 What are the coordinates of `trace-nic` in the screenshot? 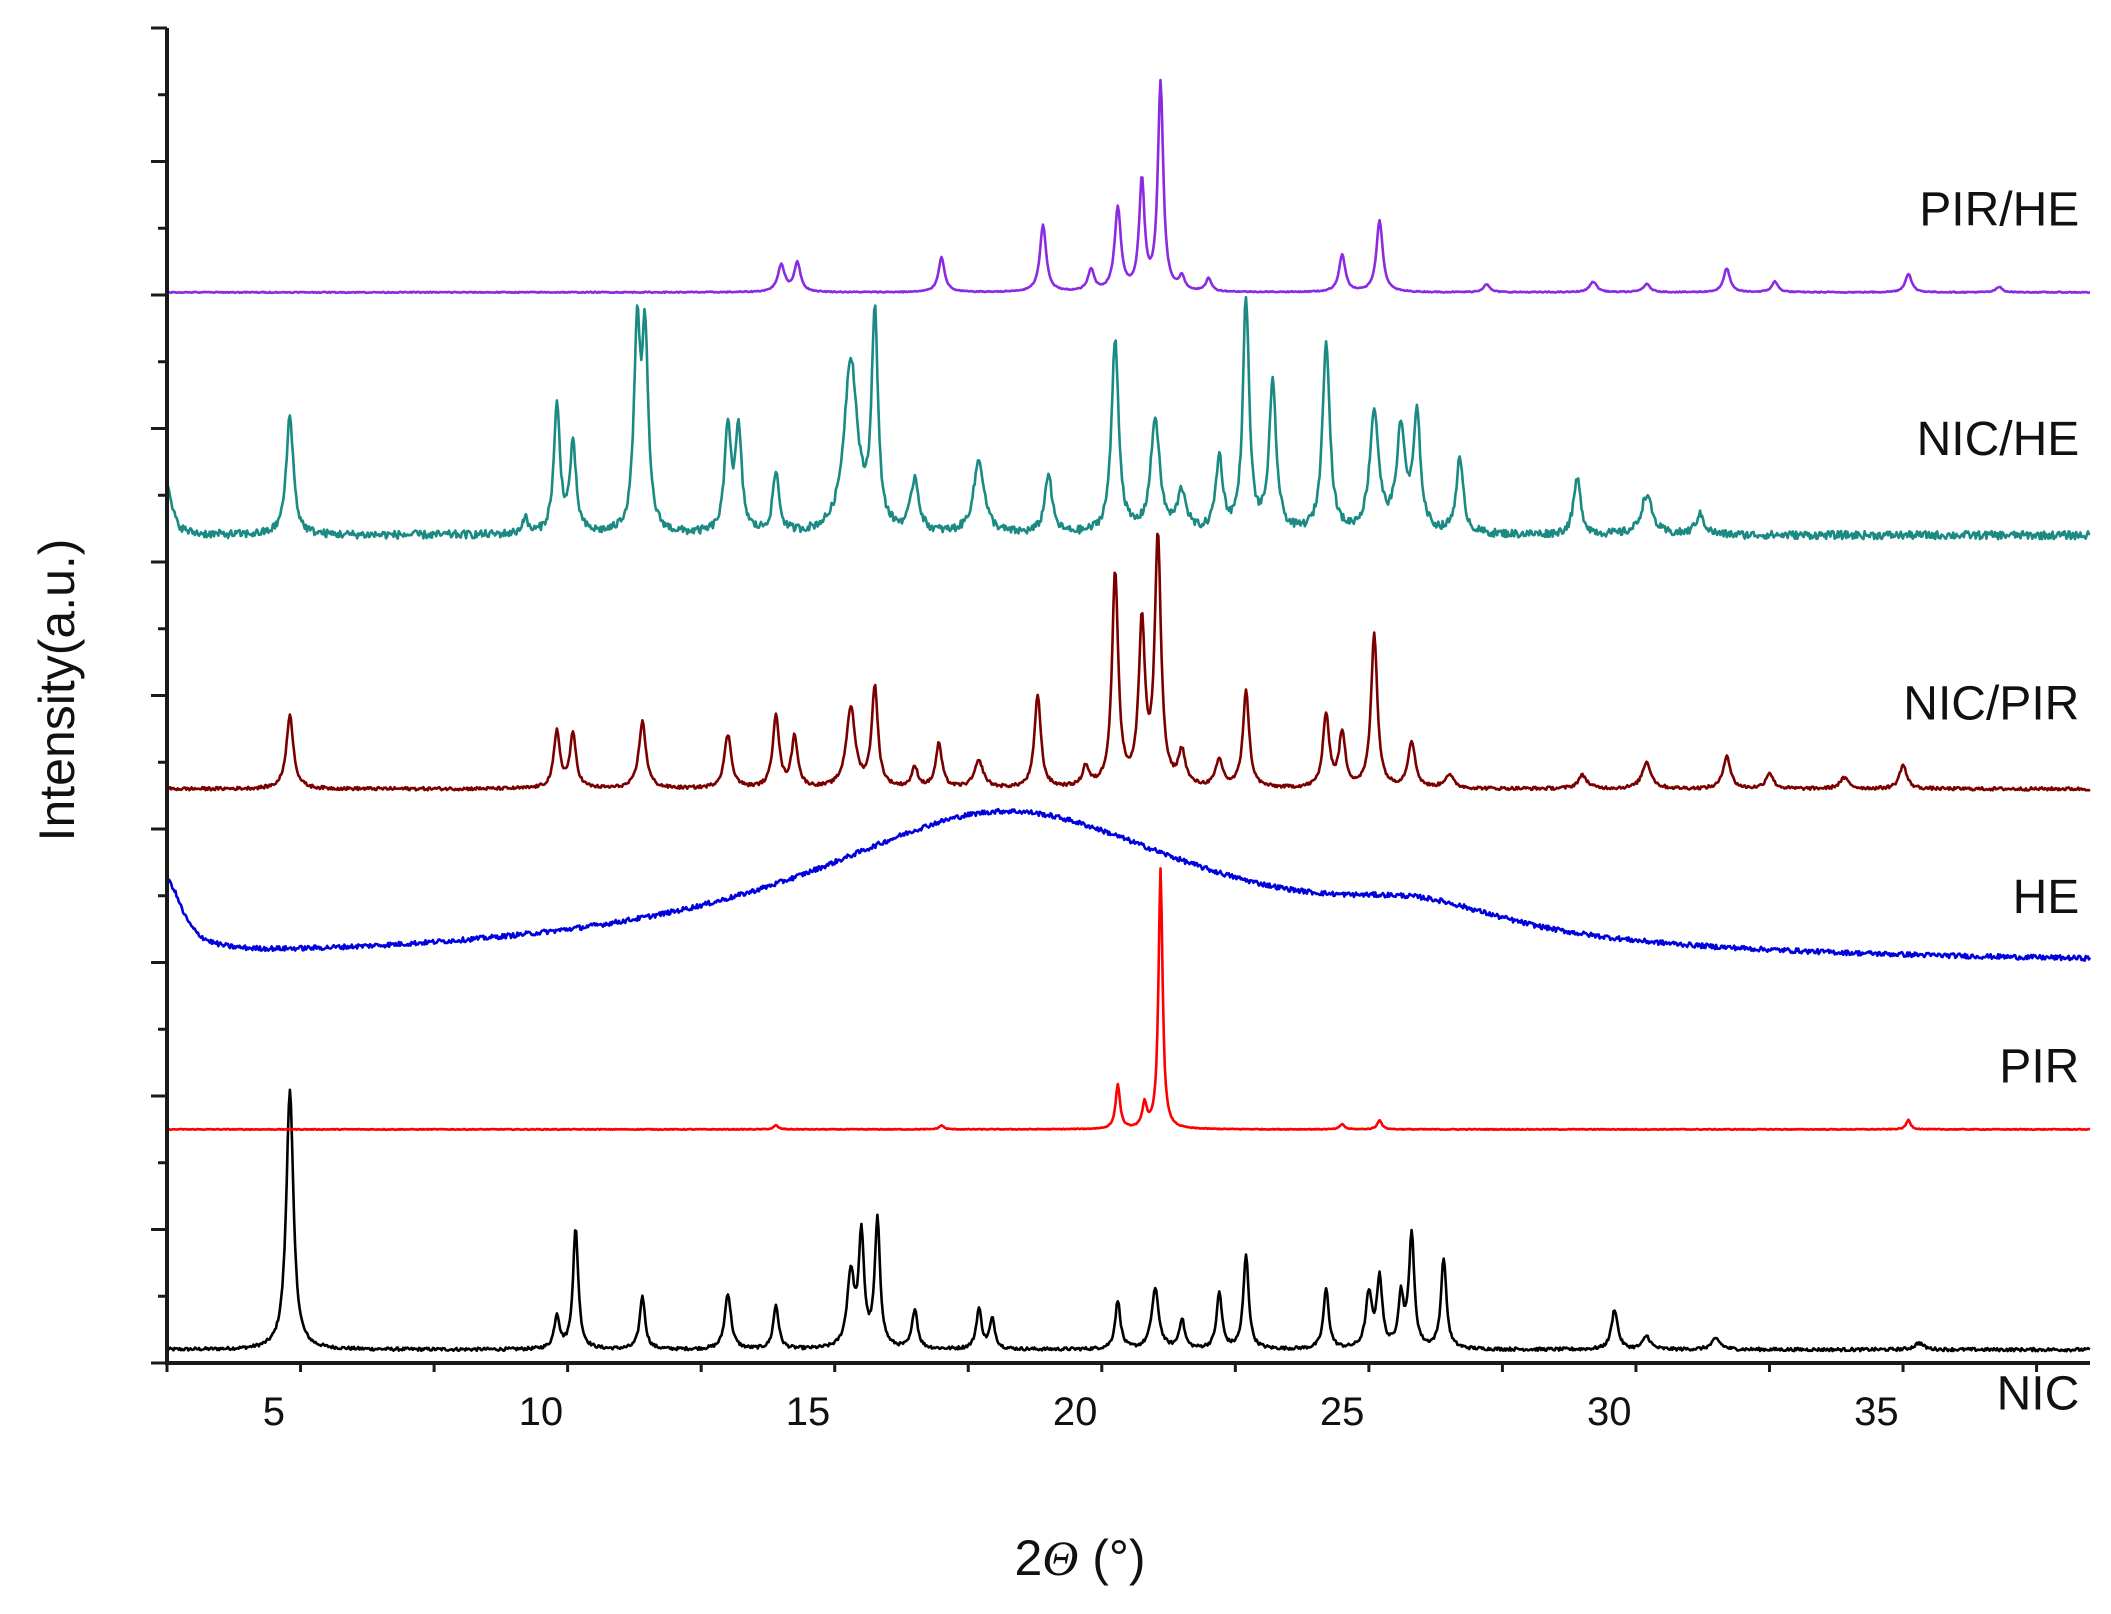 It's located at (1128, 1220).